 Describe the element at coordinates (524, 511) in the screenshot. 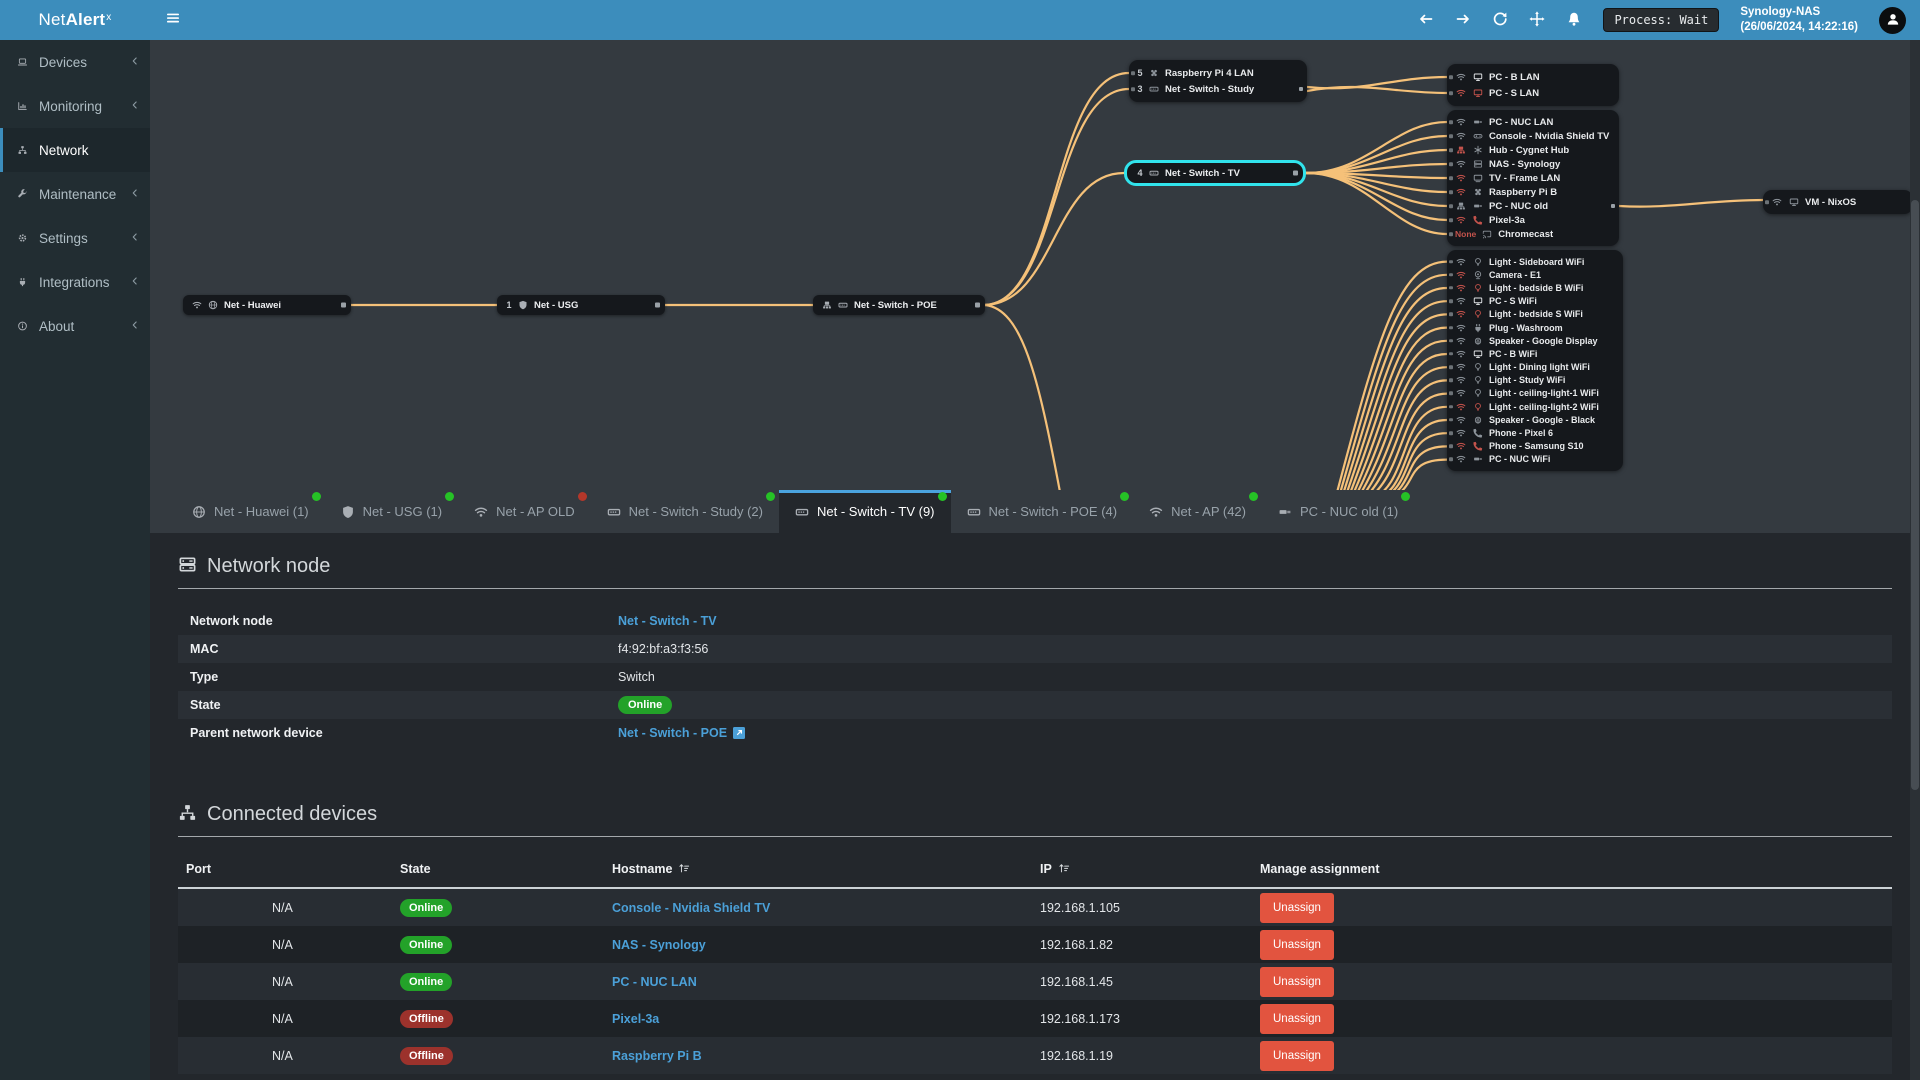

I see `network-node-tab: Net - AP OLD` at that location.